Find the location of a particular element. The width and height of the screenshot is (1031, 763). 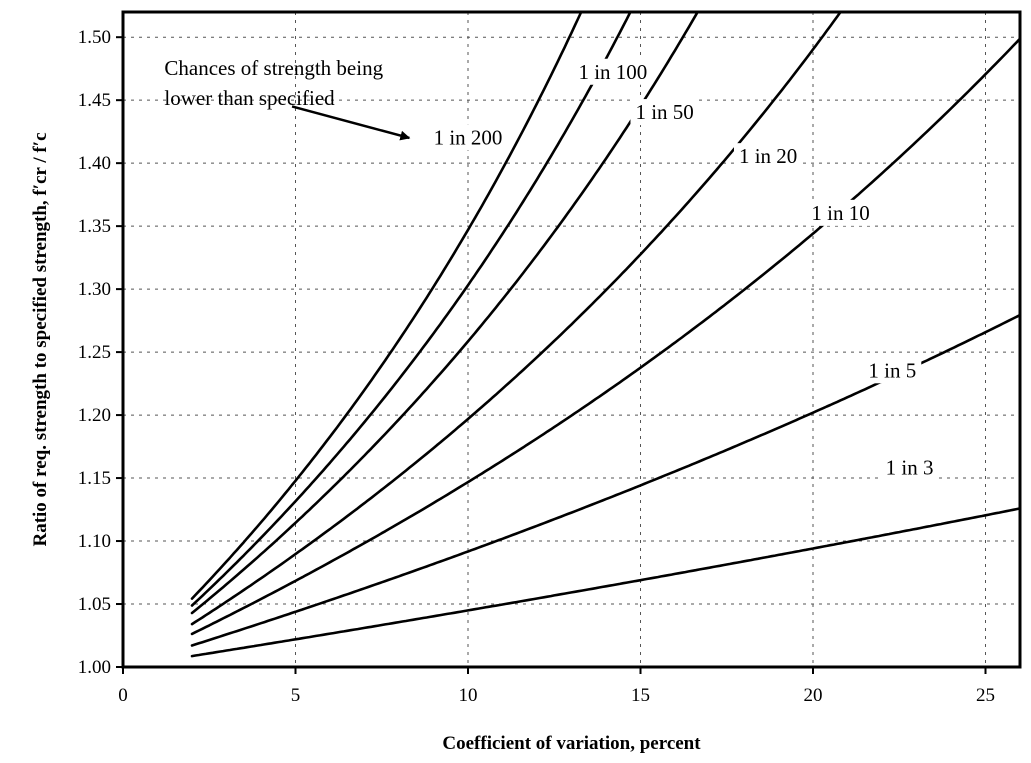

curve-label: 1 in 100 is located at coordinates (612, 72).